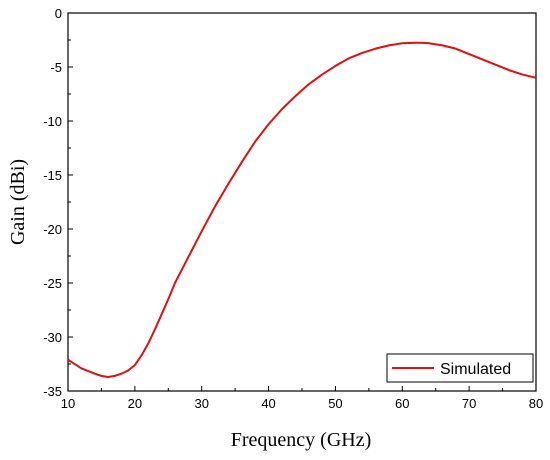 This screenshot has width=550, height=460. I want to click on y-ticks: 0 -5 -10 -15 -20 -25 -30 -35, so click(58, 202).